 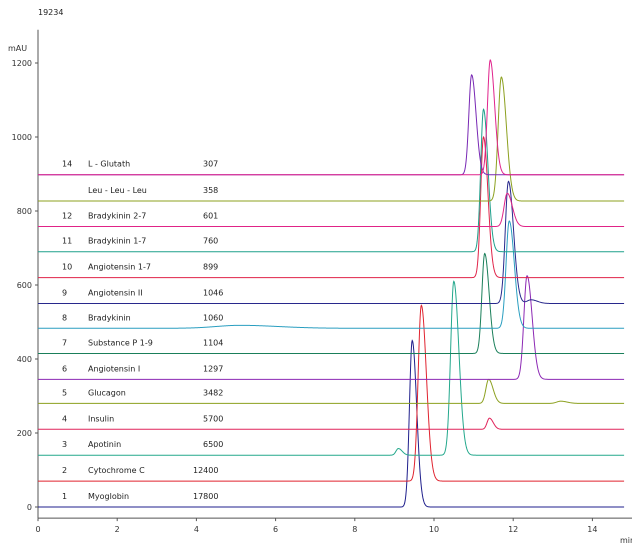 I want to click on series-name: Glucagon, so click(x=107, y=392).